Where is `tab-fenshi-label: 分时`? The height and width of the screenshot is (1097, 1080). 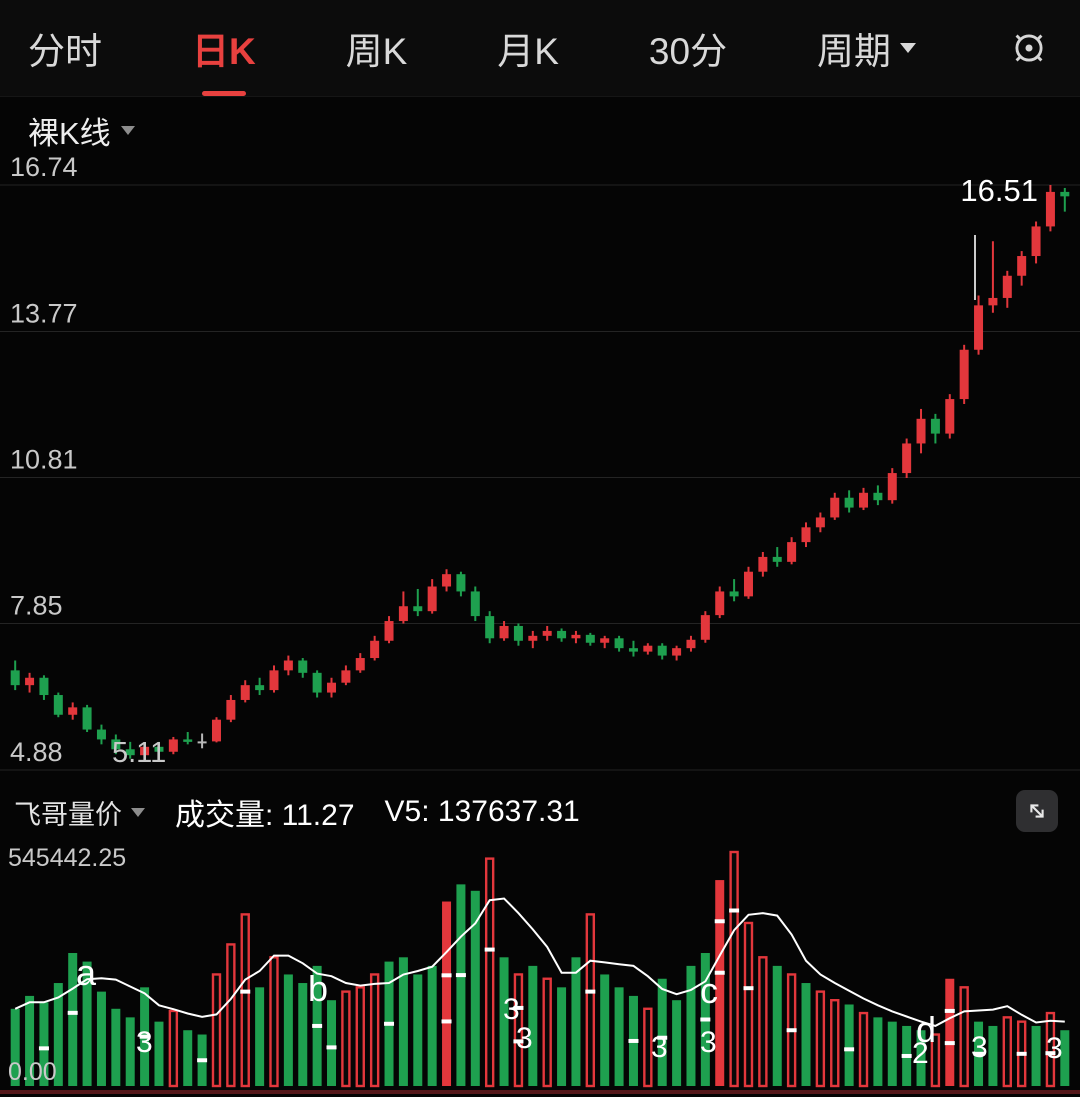 tab-fenshi-label: 分时 is located at coordinates (65, 51).